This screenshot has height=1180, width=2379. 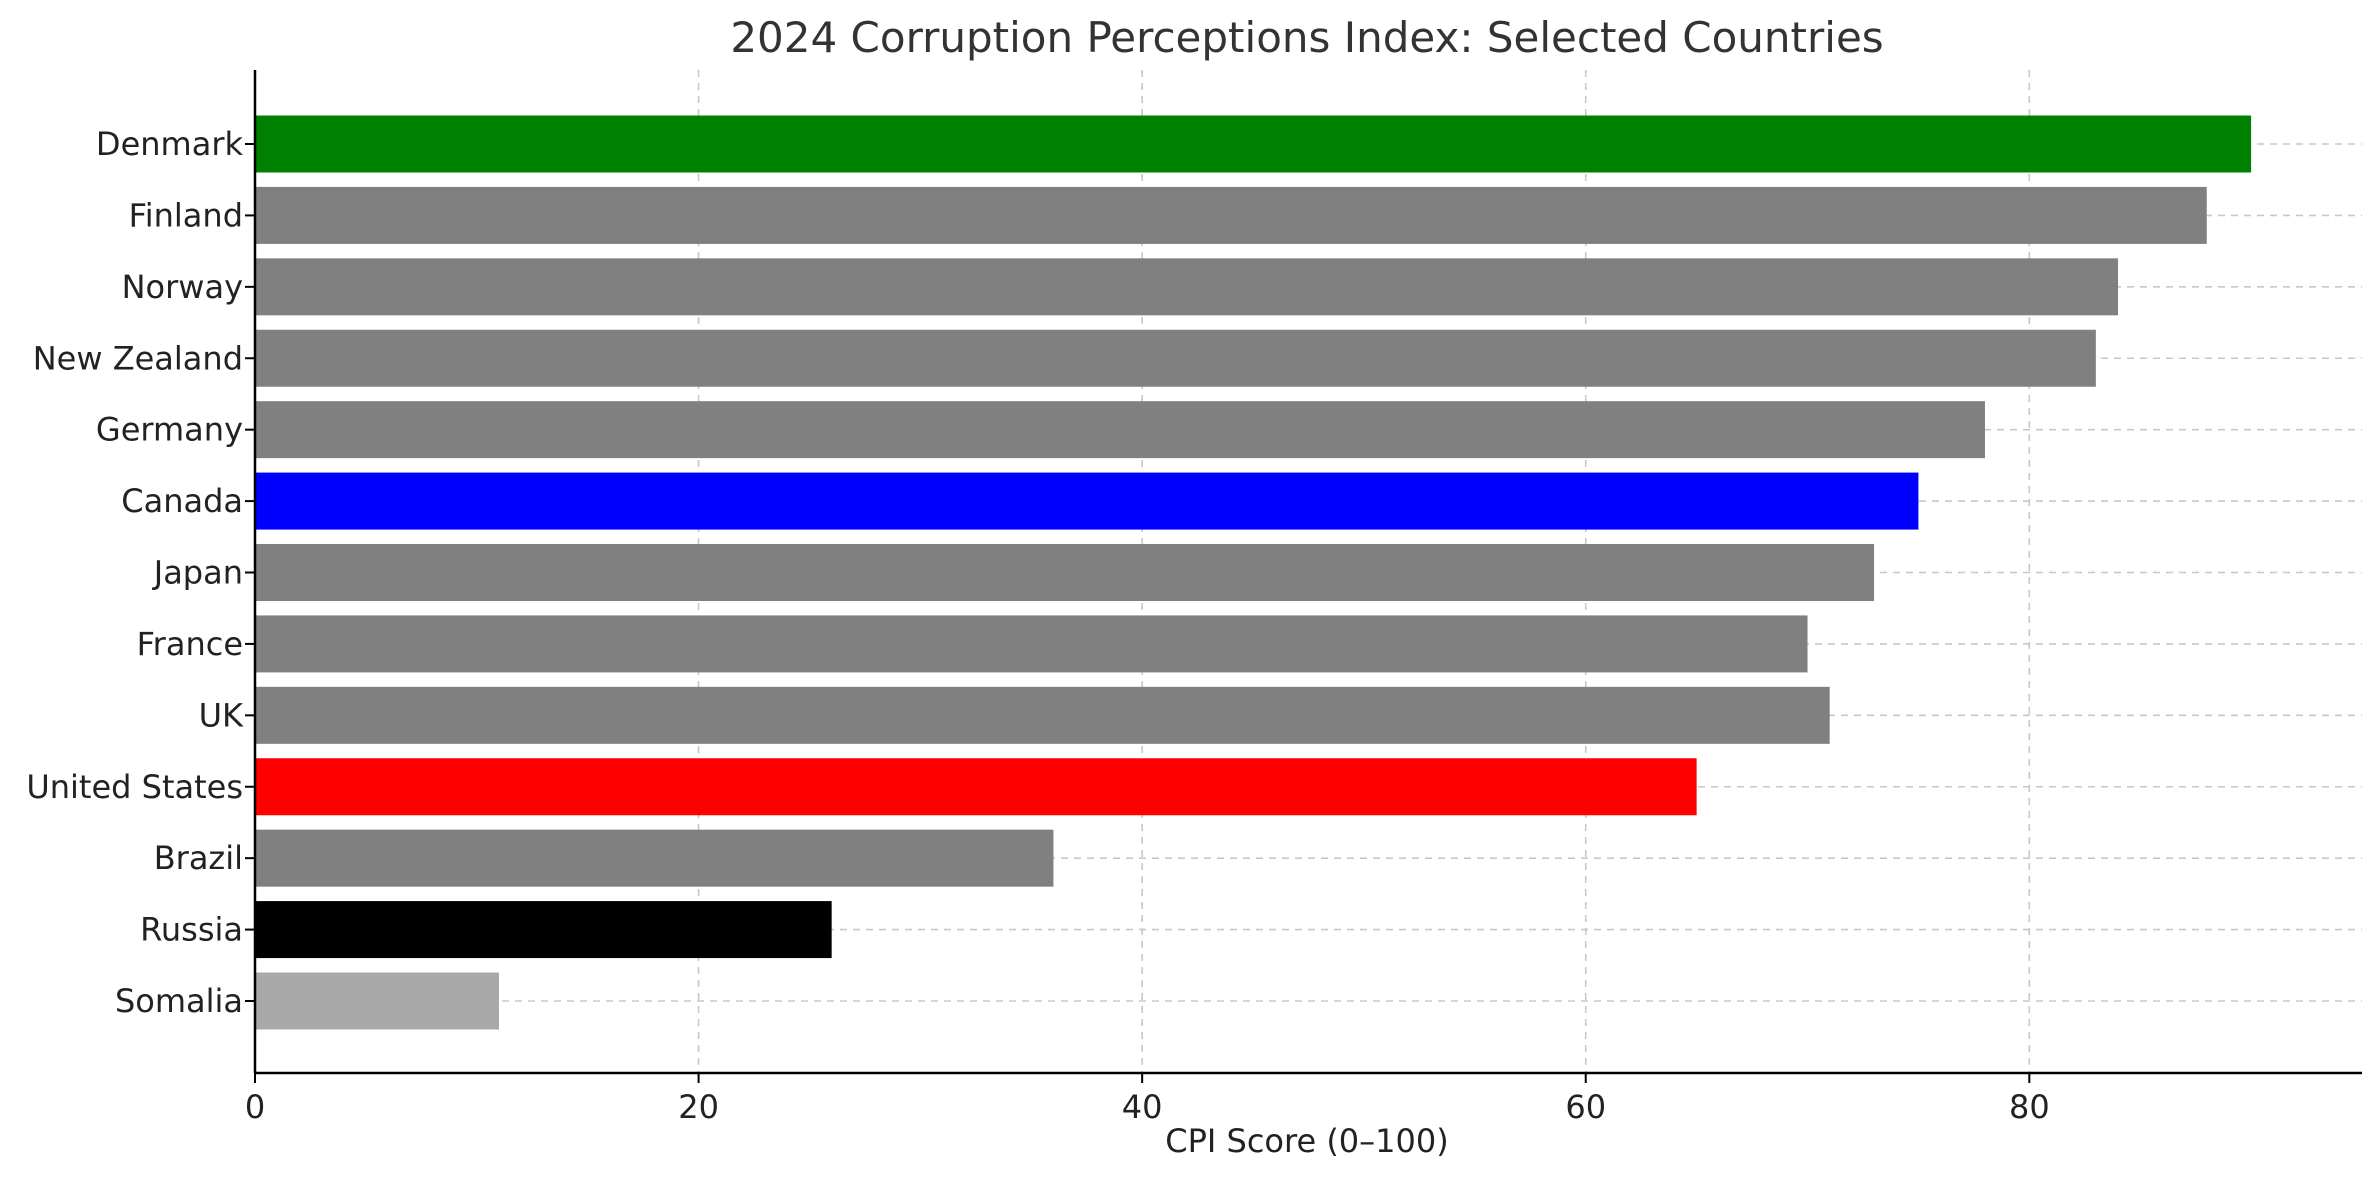 I want to click on category-label: Canada, so click(x=182, y=501).